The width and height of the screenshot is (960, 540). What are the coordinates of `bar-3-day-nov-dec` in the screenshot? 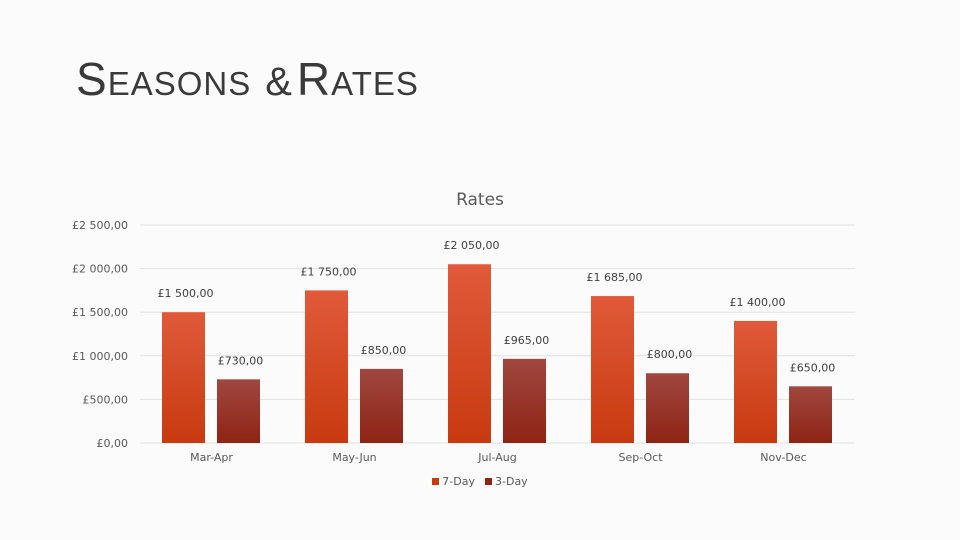 It's located at (810, 414).